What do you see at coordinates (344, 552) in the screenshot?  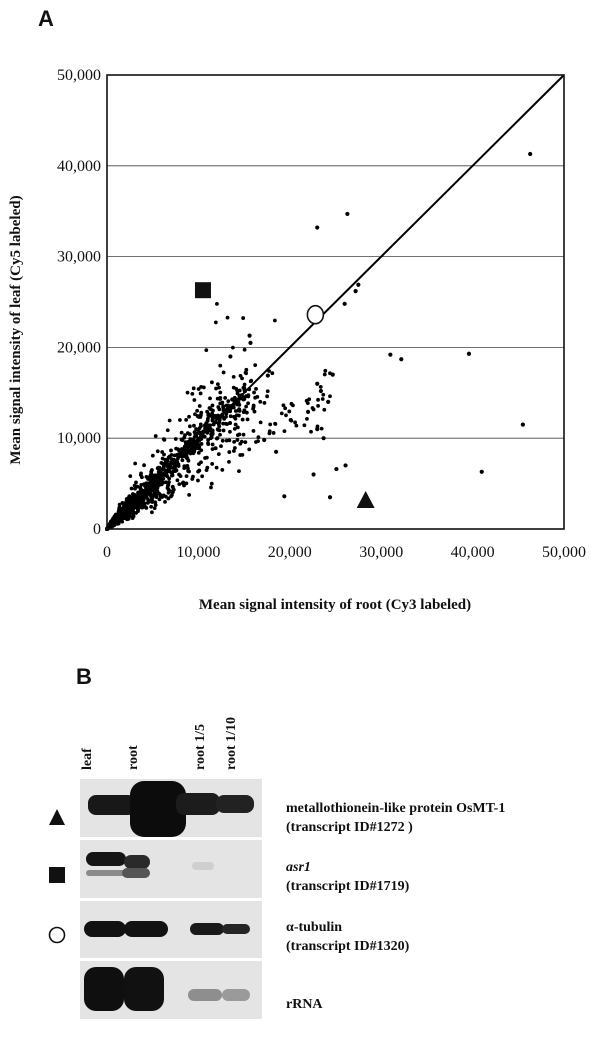 I see `x-tick-labels: 0 10,000 20,000 30,000 40,000 50,000` at bounding box center [344, 552].